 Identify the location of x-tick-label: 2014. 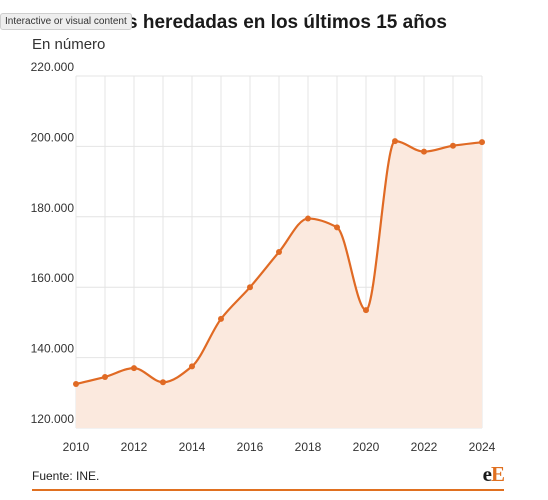
(192, 447).